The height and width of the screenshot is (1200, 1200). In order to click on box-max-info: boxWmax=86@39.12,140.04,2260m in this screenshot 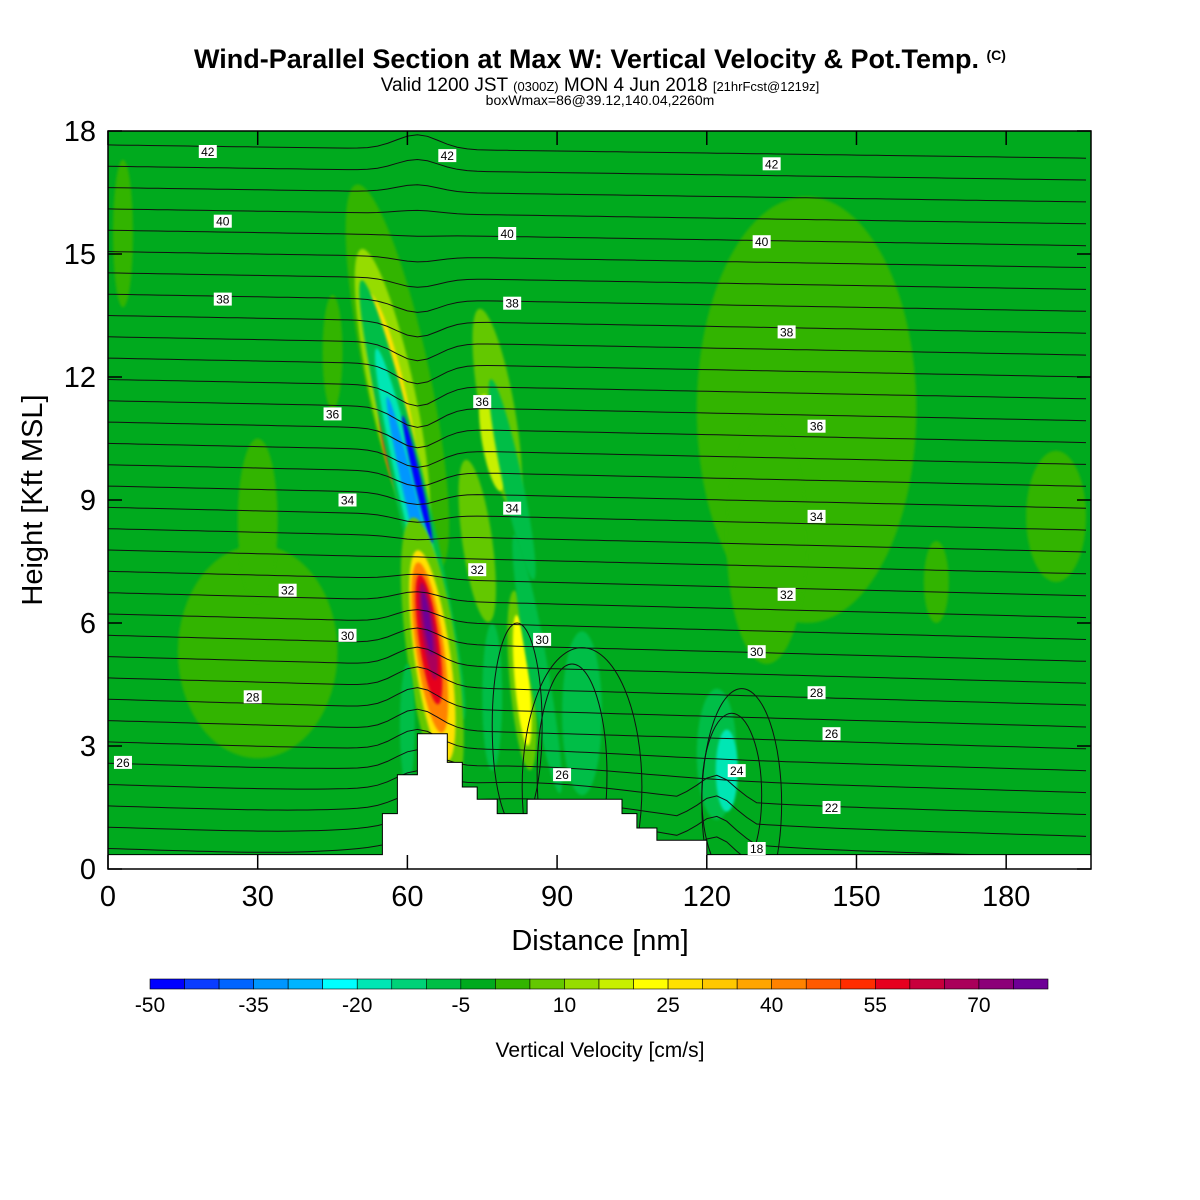, I will do `click(600, 100)`.